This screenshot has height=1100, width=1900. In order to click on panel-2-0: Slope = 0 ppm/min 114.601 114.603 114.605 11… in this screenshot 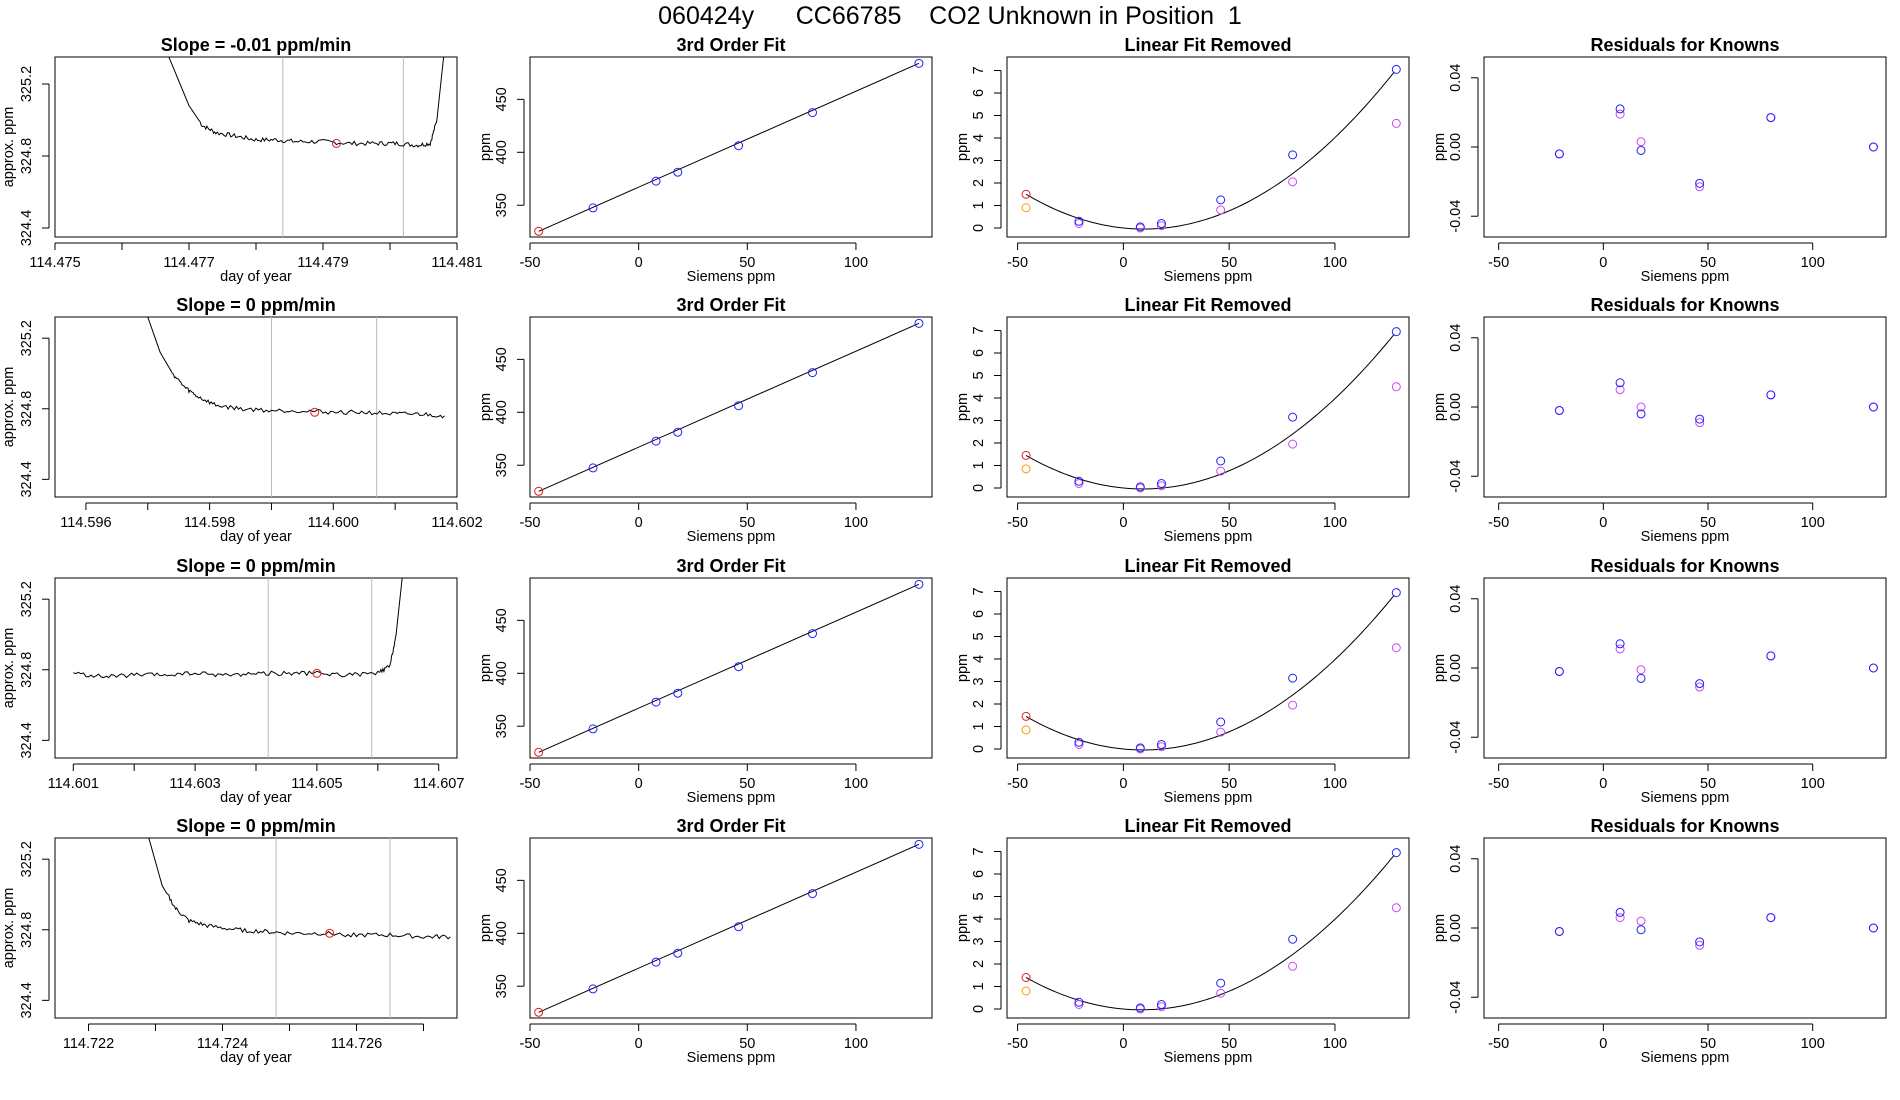, I will do `click(232, 681)`.